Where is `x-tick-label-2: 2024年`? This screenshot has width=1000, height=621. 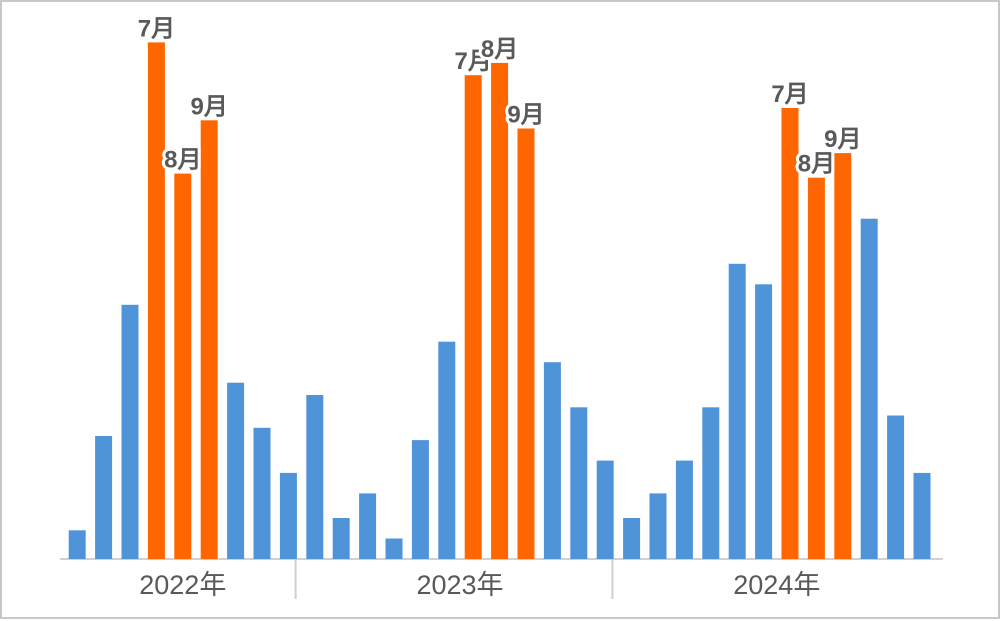 x-tick-label-2: 2024年 is located at coordinates (776, 585).